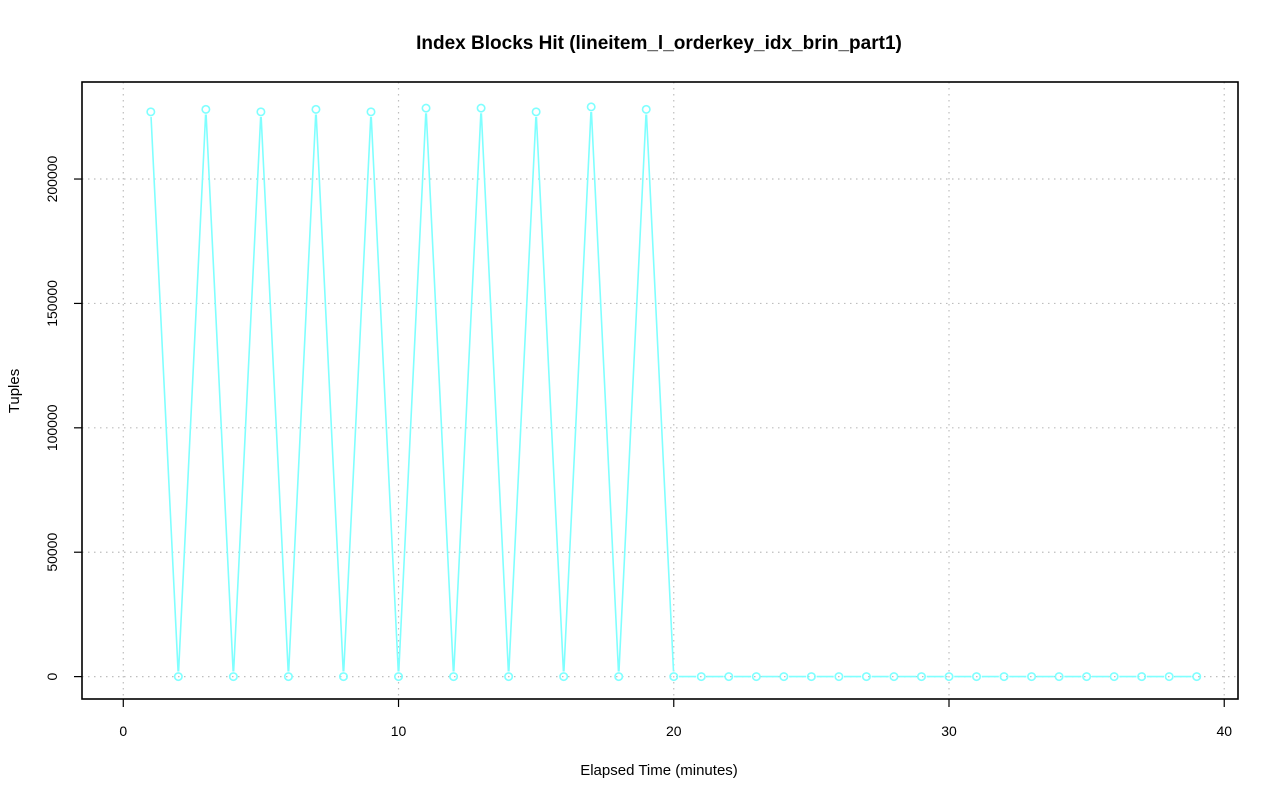  What do you see at coordinates (52, 178) in the screenshot?
I see `y-tick-label: 200000` at bounding box center [52, 178].